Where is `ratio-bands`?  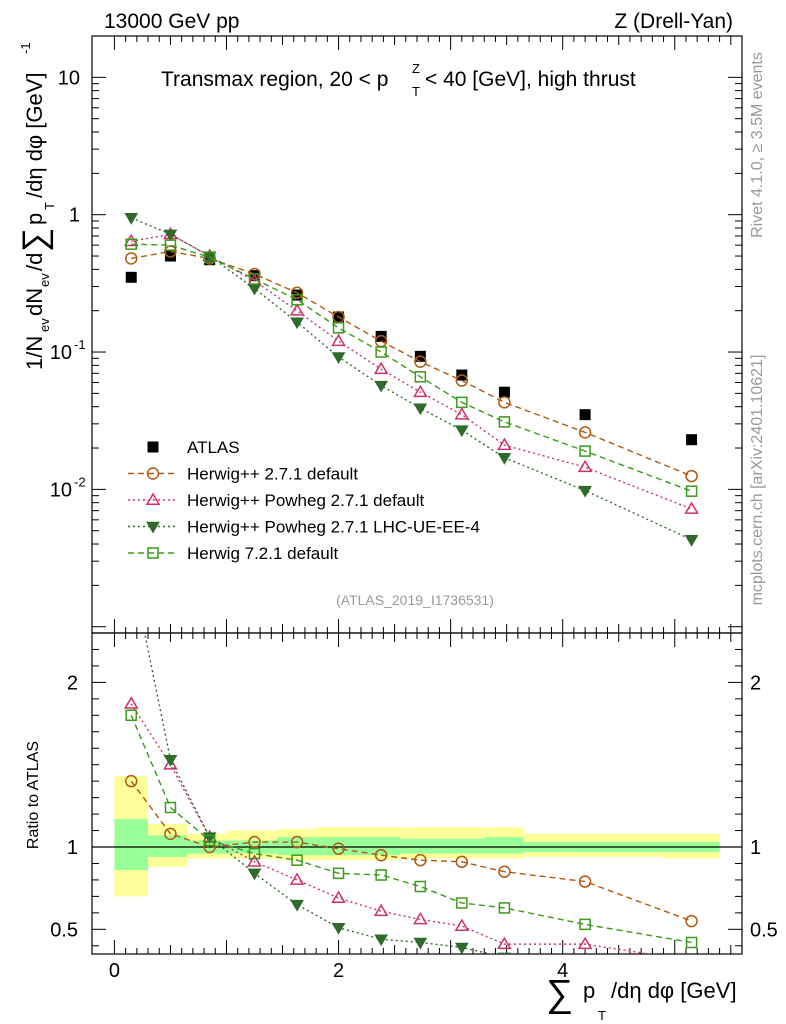 ratio-bands is located at coordinates (417, 836).